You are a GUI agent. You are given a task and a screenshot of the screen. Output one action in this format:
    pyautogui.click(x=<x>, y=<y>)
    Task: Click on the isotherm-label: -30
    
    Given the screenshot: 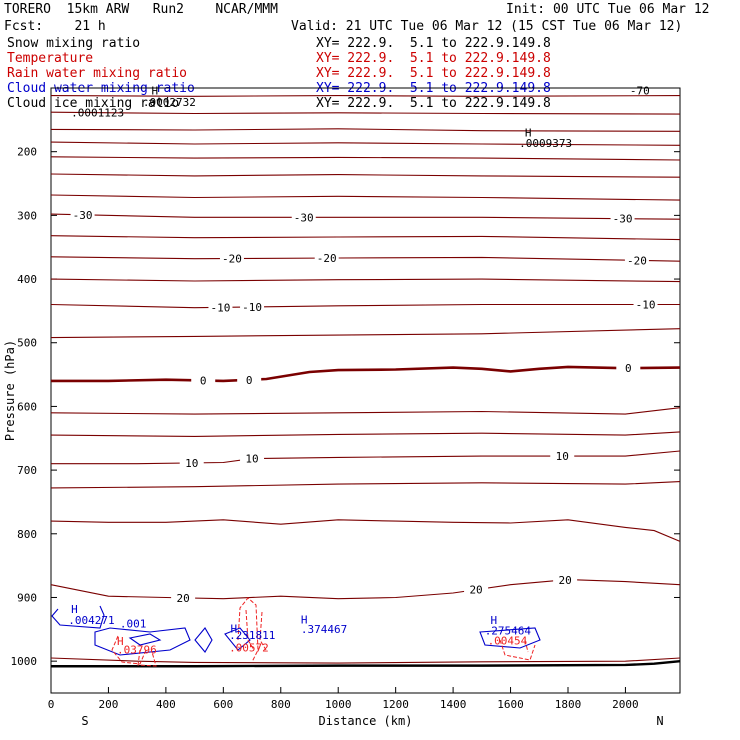 What is the action you would take?
    pyautogui.click(x=304, y=217)
    